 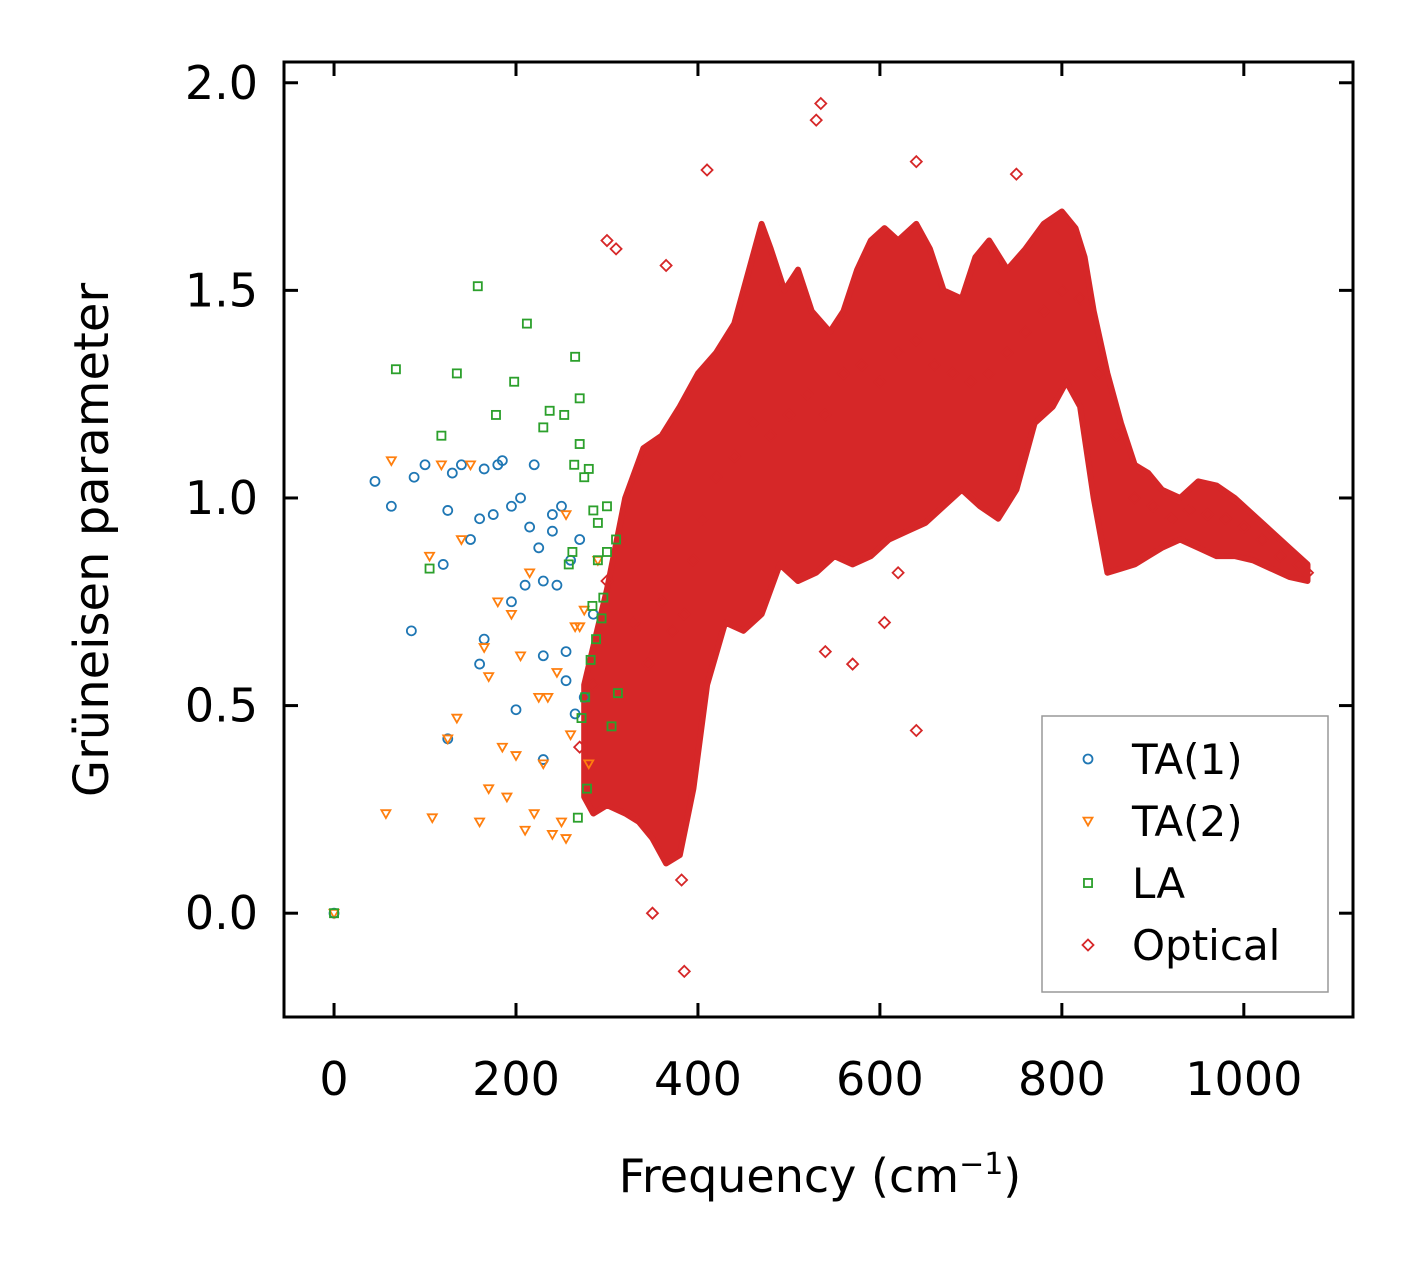 I want to click on legend-label: TA(2), so click(x=1187, y=821).